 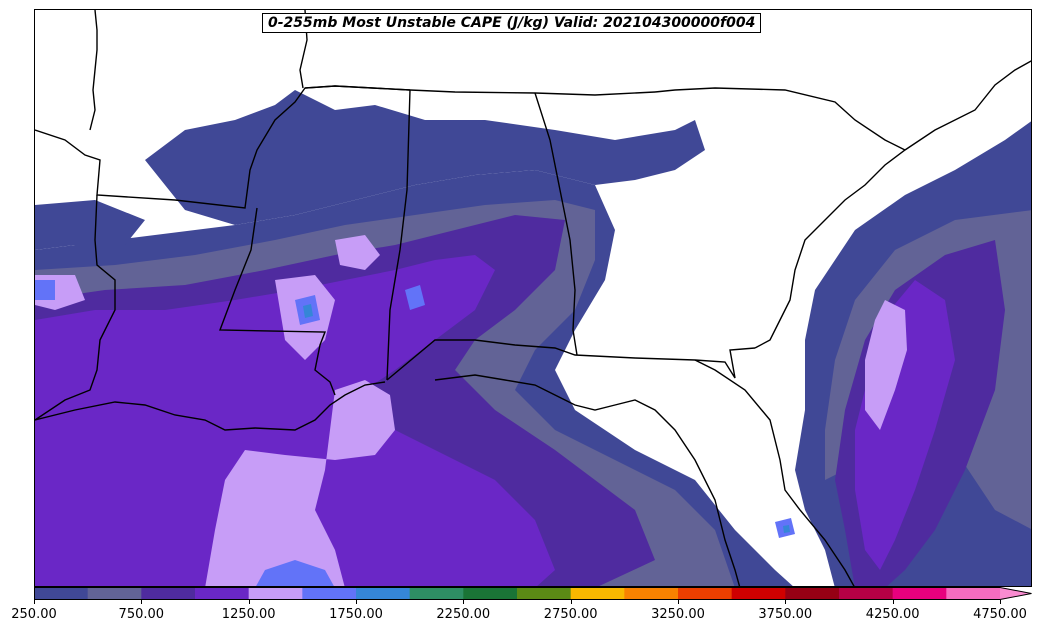 I want to click on colorbar-tick-label: 4750.00, so click(x=1000, y=614).